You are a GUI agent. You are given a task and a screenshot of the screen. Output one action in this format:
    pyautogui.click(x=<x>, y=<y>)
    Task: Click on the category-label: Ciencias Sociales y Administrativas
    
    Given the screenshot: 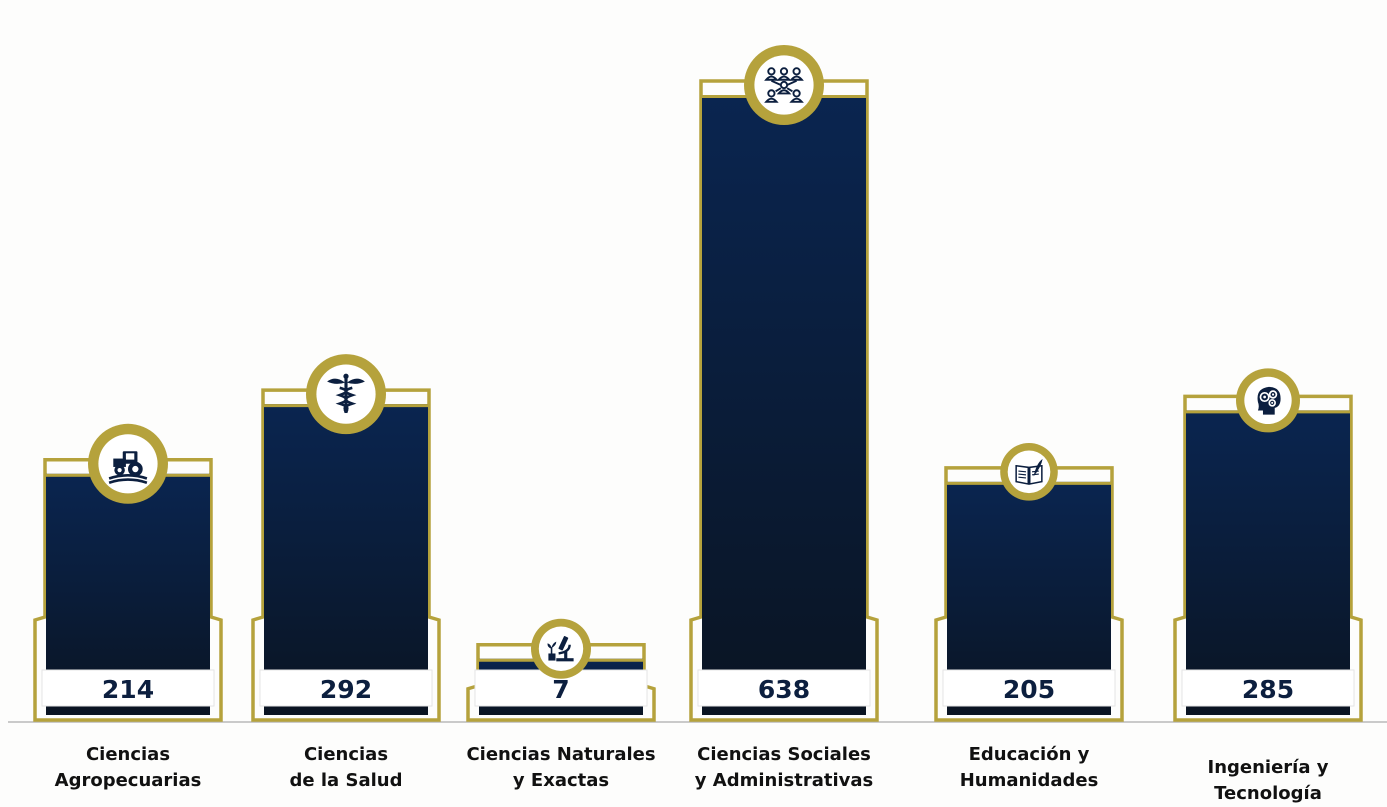 What is the action you would take?
    pyautogui.click(x=784, y=768)
    